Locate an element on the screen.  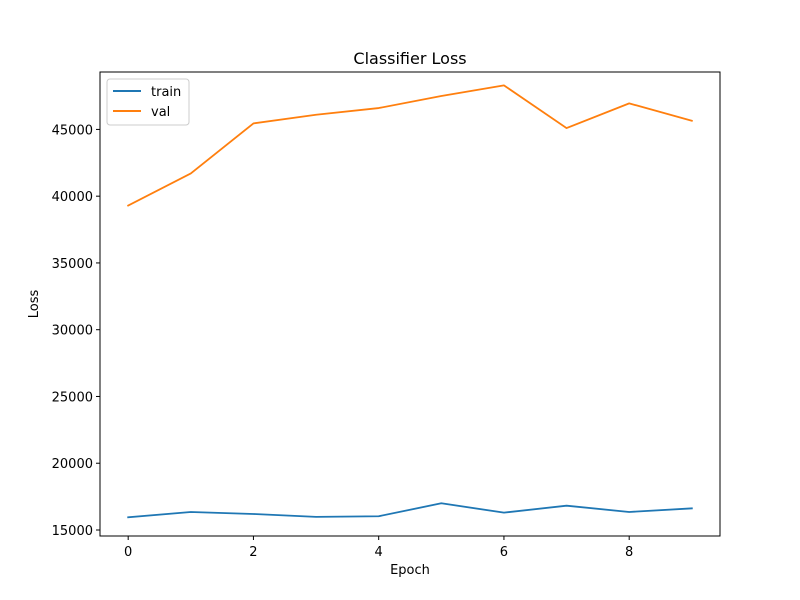
y-tick-label: 40000 is located at coordinates (72, 197).